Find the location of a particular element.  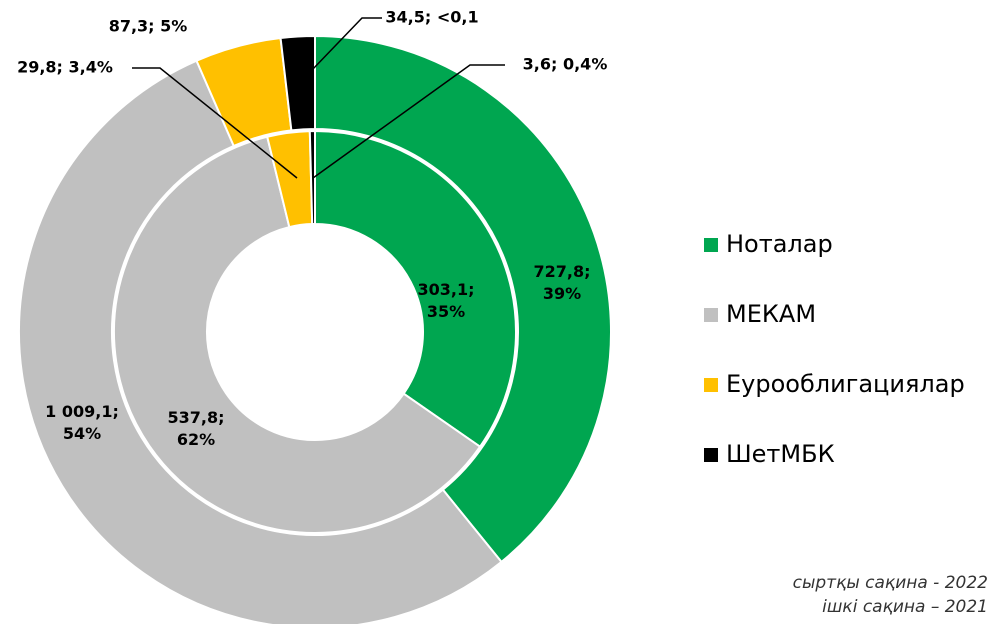

data-label: 3,6; 0,4% is located at coordinates (565, 64).